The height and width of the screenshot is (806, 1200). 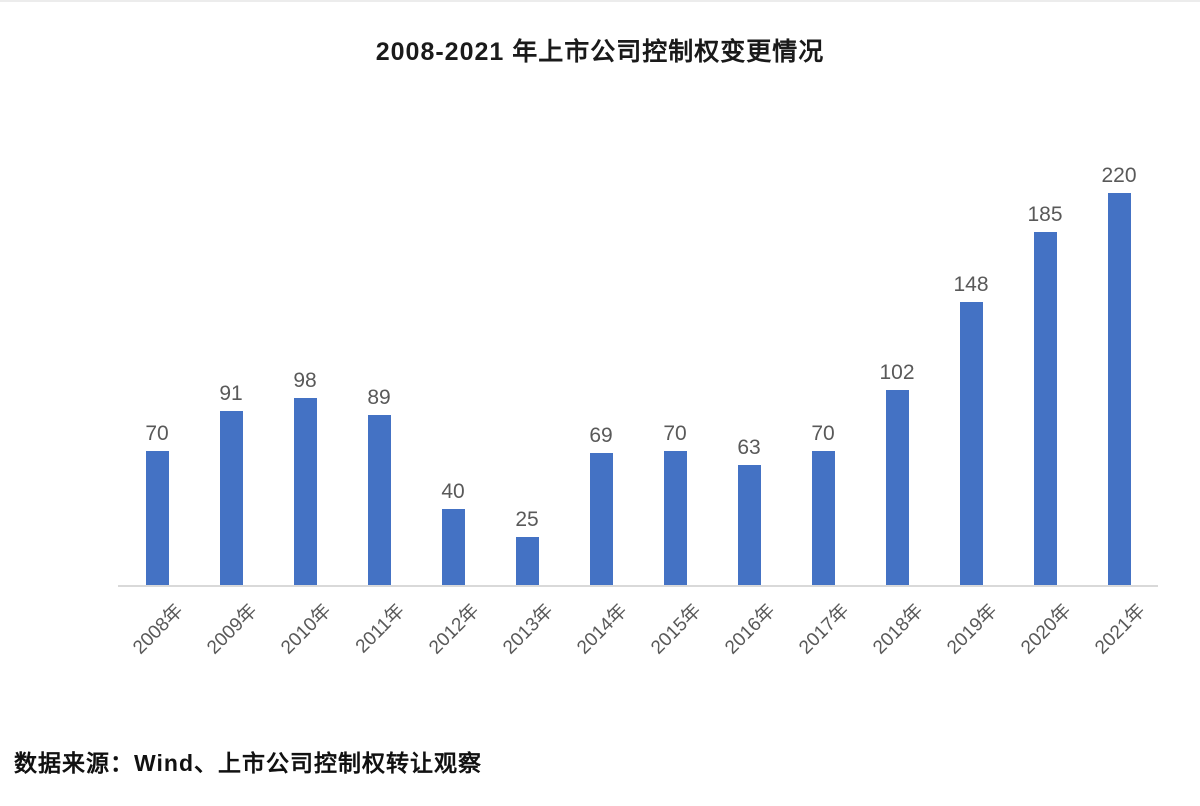 I want to click on x-tick-label: 2017年, so click(x=824, y=629).